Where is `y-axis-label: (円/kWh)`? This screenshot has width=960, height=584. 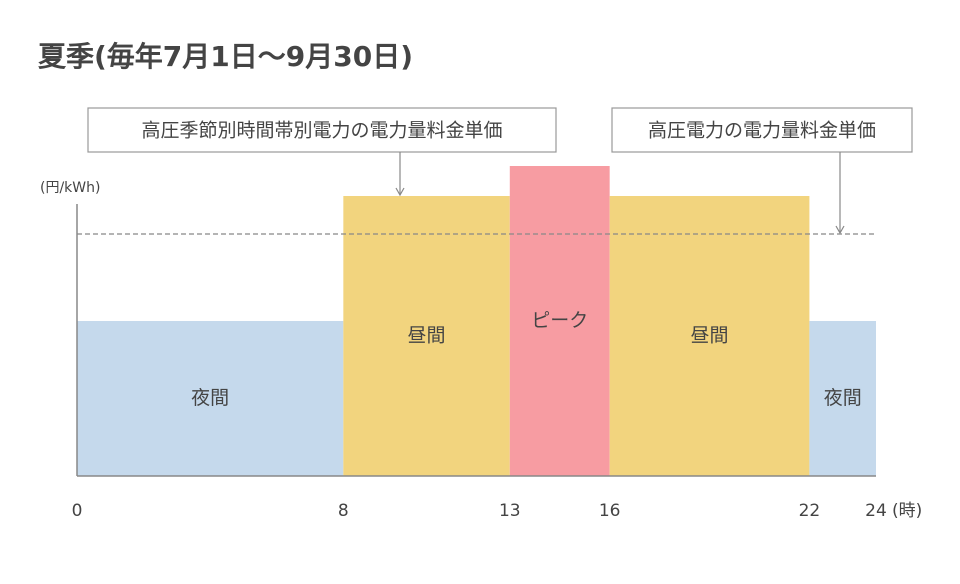 y-axis-label: (円/kWh) is located at coordinates (70, 188).